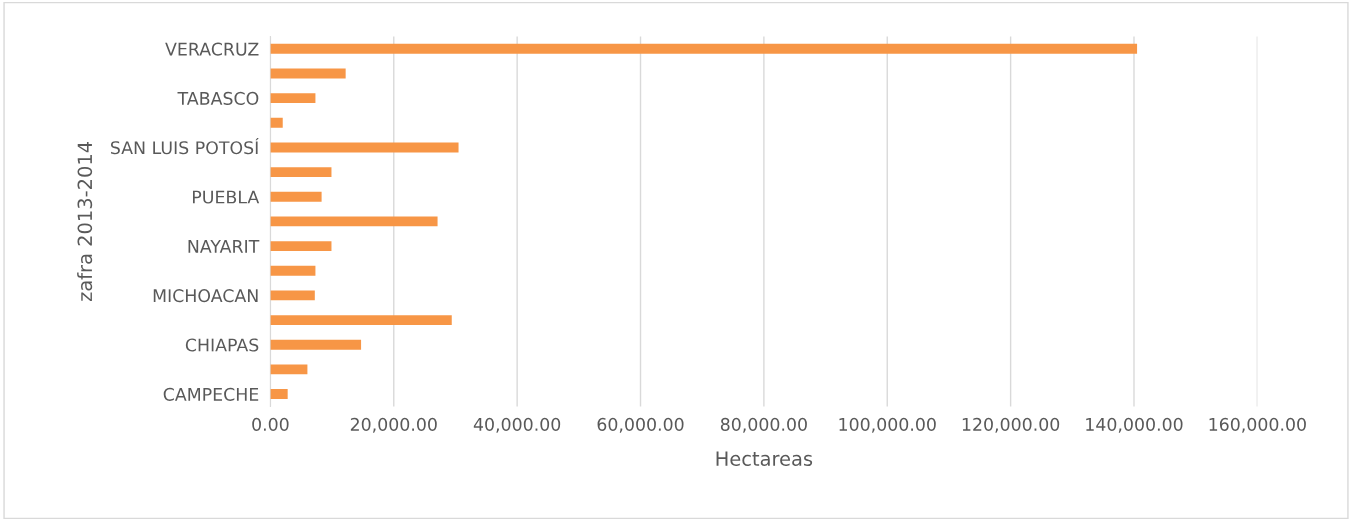 The image size is (1352, 521). What do you see at coordinates (85, 221) in the screenshot?
I see `y-axis-title: zafra 2013-2014` at bounding box center [85, 221].